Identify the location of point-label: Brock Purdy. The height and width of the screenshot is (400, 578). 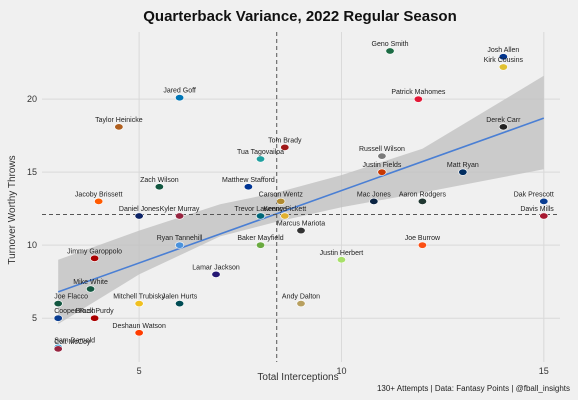
(95, 311).